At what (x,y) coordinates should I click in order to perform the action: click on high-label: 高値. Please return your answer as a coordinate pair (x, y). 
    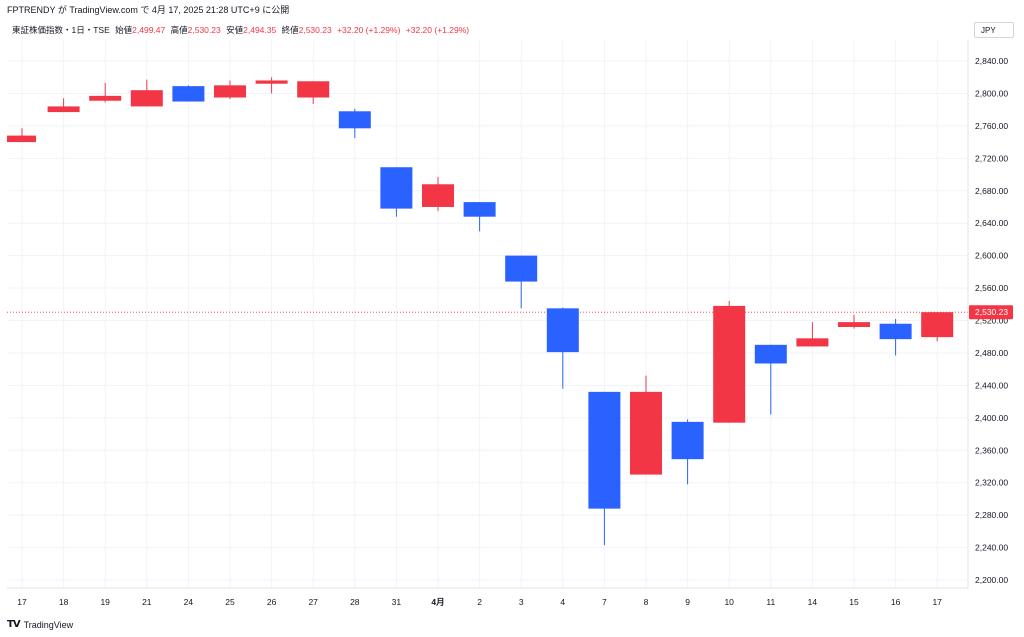
    Looking at the image, I should click on (179, 30).